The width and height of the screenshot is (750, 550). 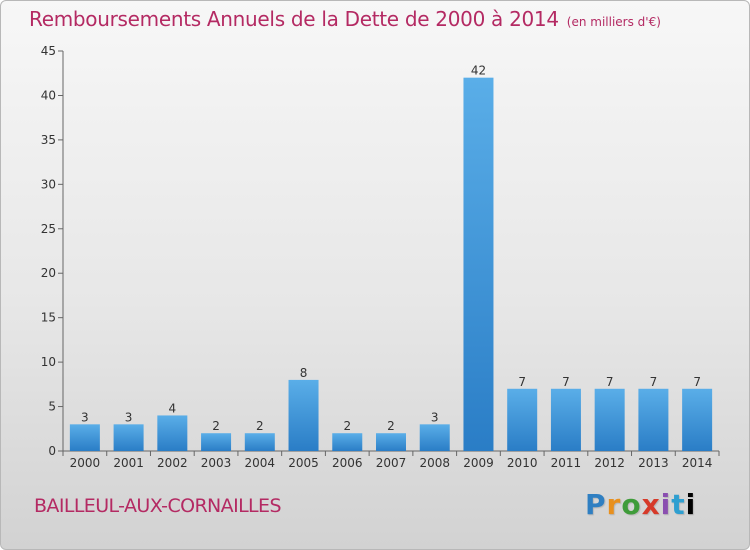 I want to click on x-tick-label: 2005, so click(x=303, y=463).